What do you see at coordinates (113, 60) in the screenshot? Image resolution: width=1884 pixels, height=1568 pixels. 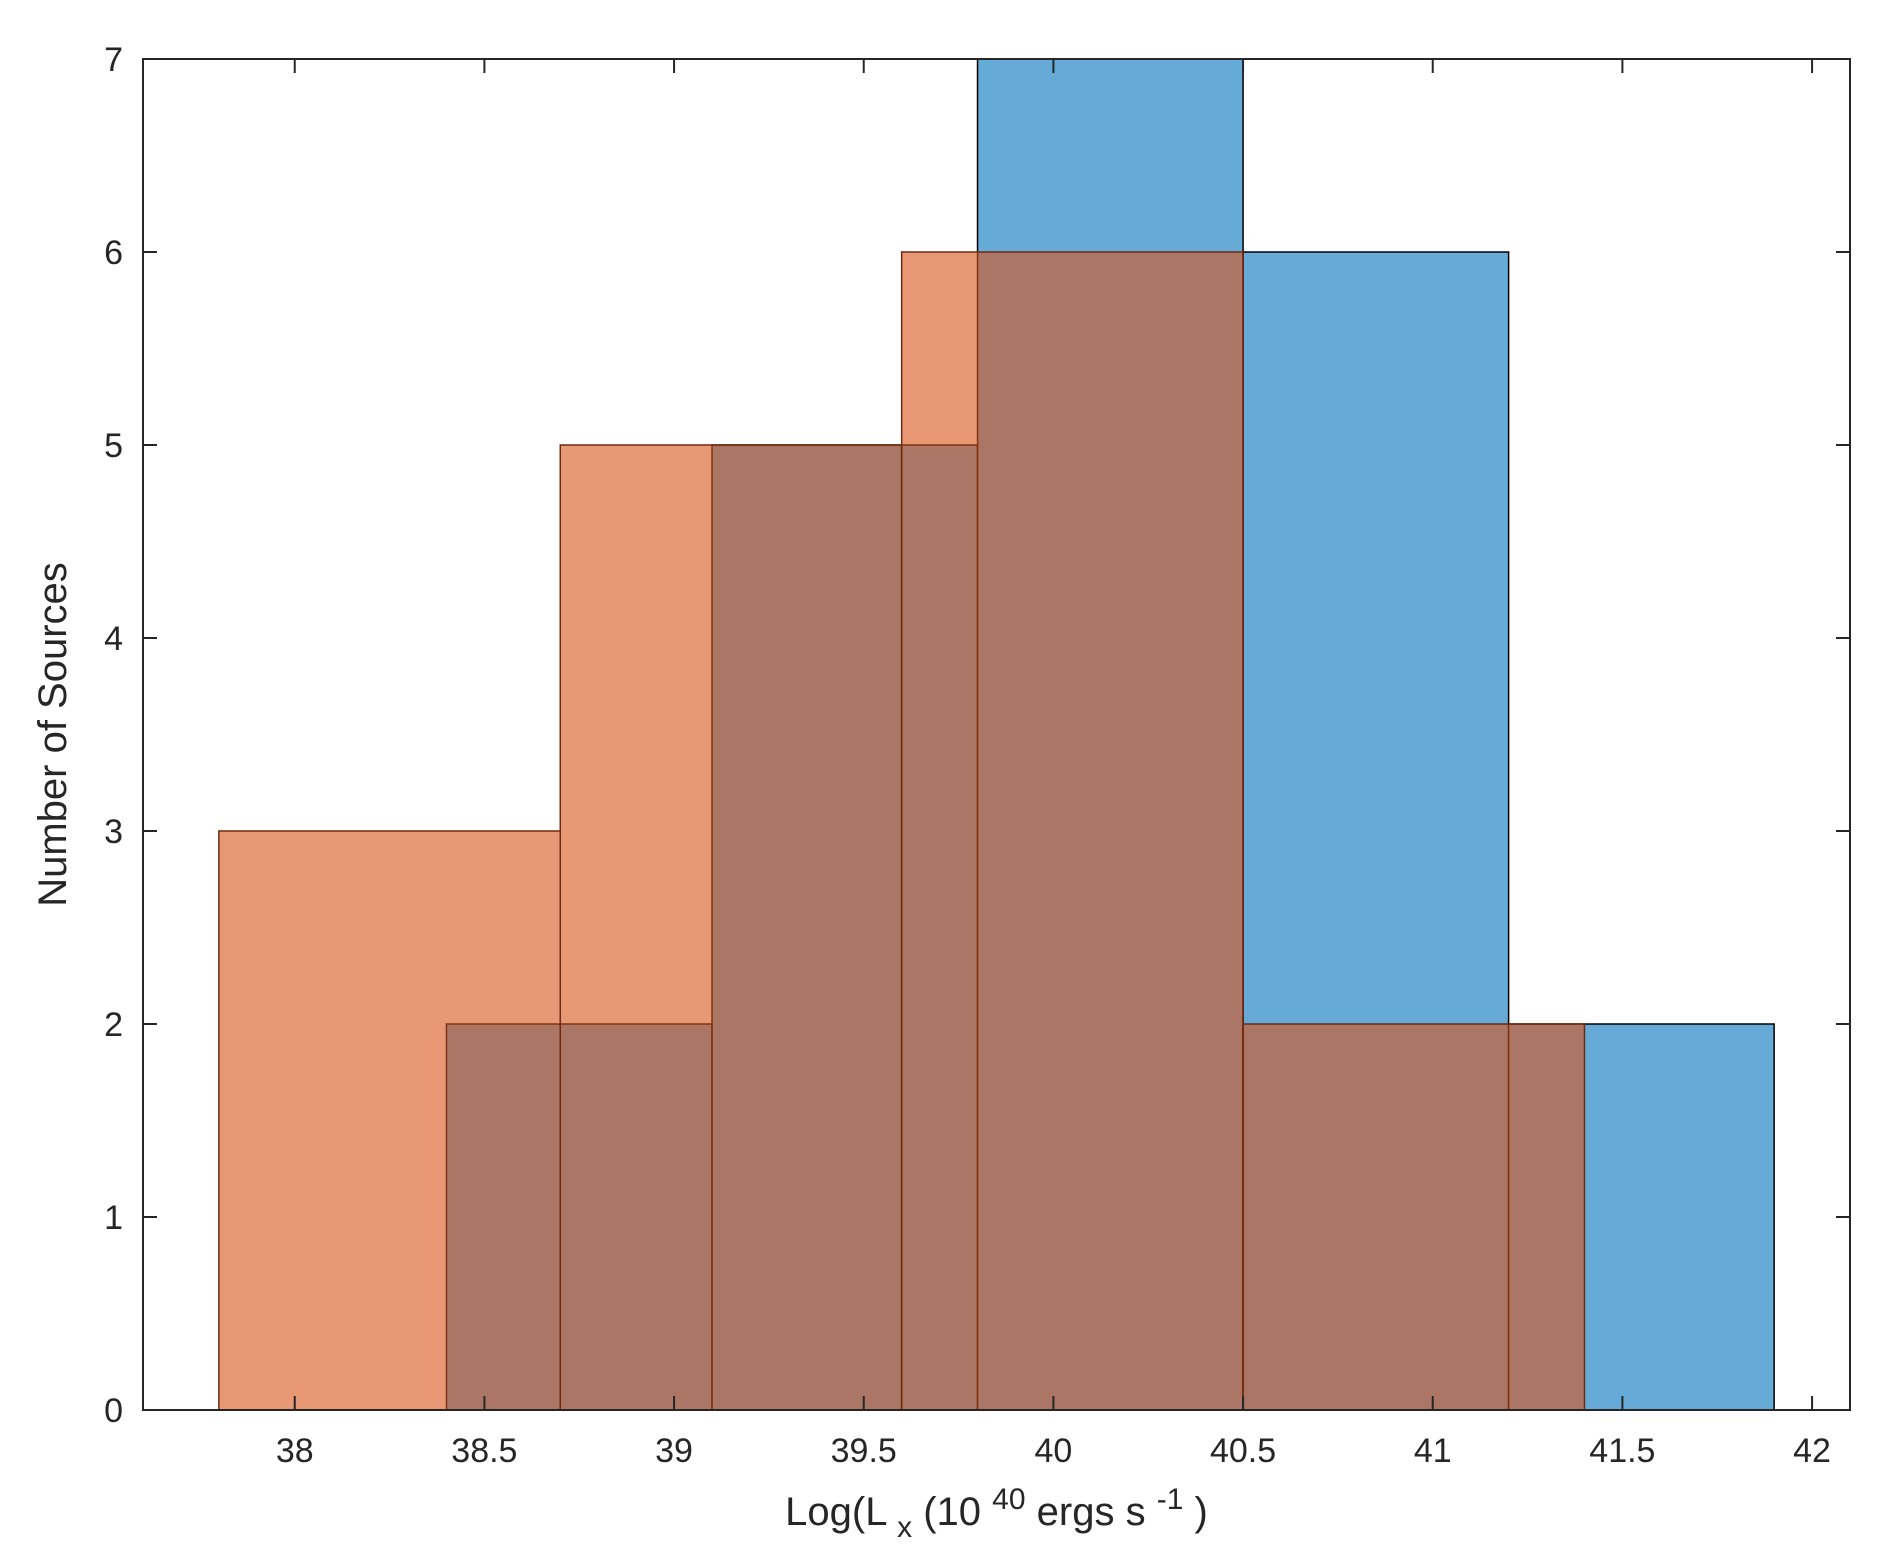 I see `y-tick-label-8: 7` at bounding box center [113, 60].